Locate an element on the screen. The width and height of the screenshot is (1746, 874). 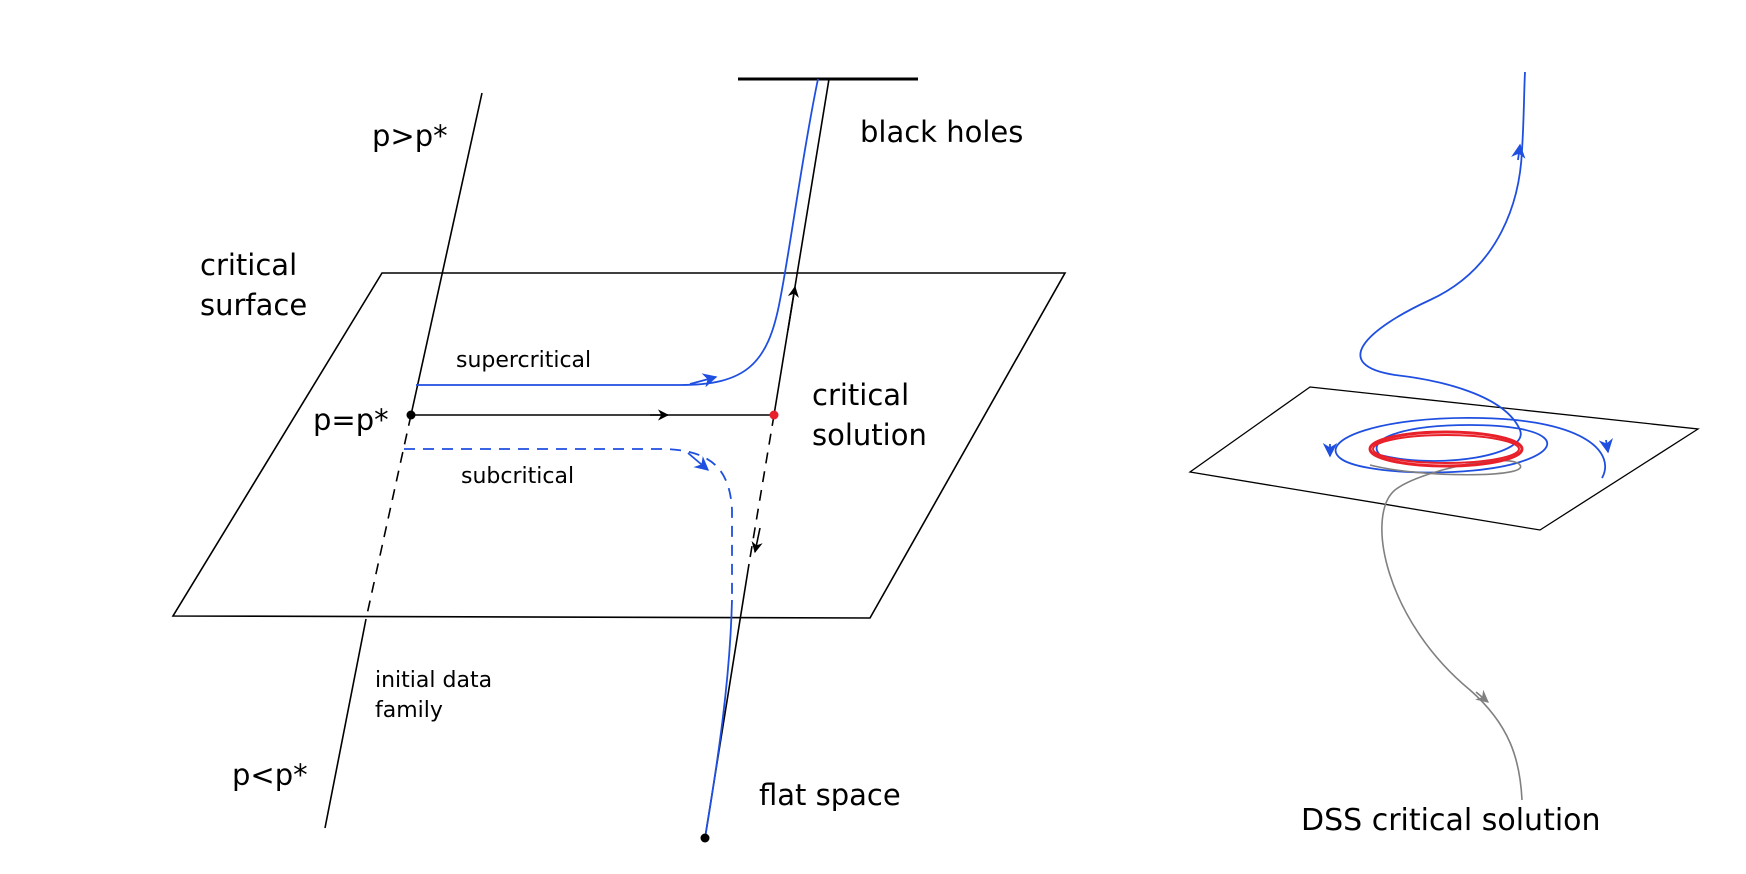
label-subcritical: subcritical is located at coordinates (517, 476).